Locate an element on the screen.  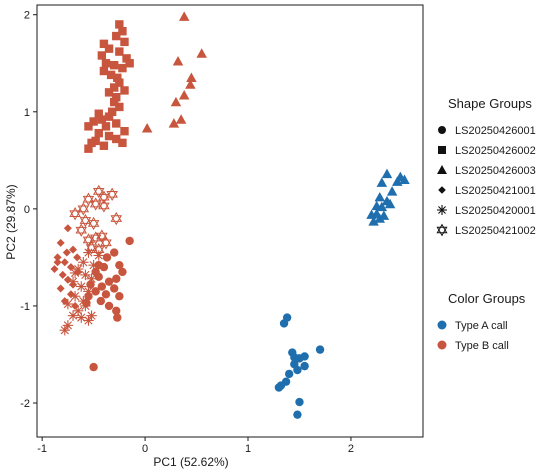
x-axis-label: PC1 (52.62%) is located at coordinates (190, 462).